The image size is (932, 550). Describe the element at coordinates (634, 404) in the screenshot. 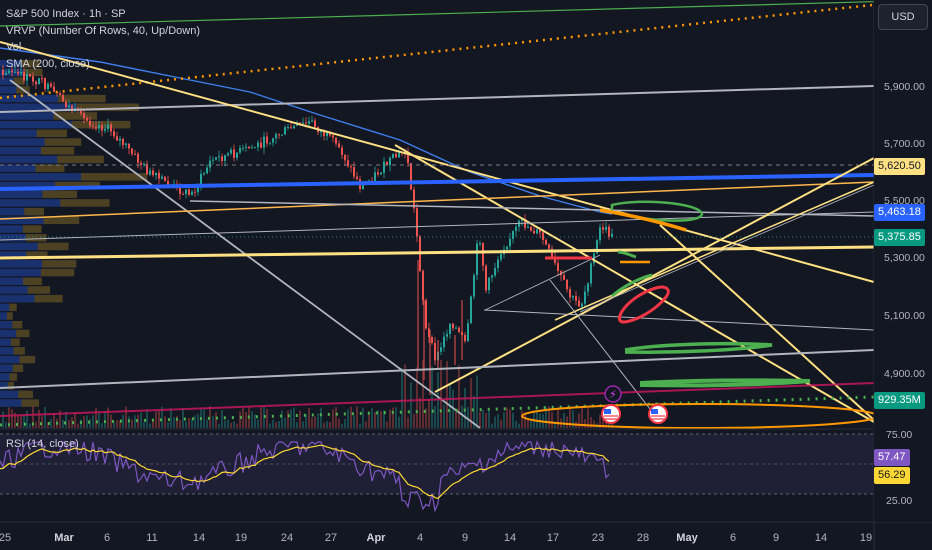

I see `event-markers: ⚡` at that location.